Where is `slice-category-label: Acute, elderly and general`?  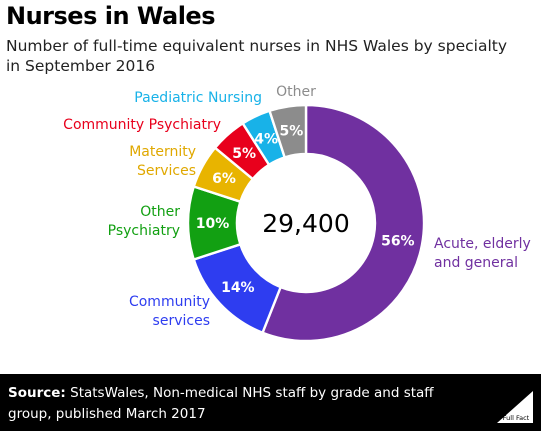
slice-category-label: Acute, elderly and general is located at coordinates (482, 253).